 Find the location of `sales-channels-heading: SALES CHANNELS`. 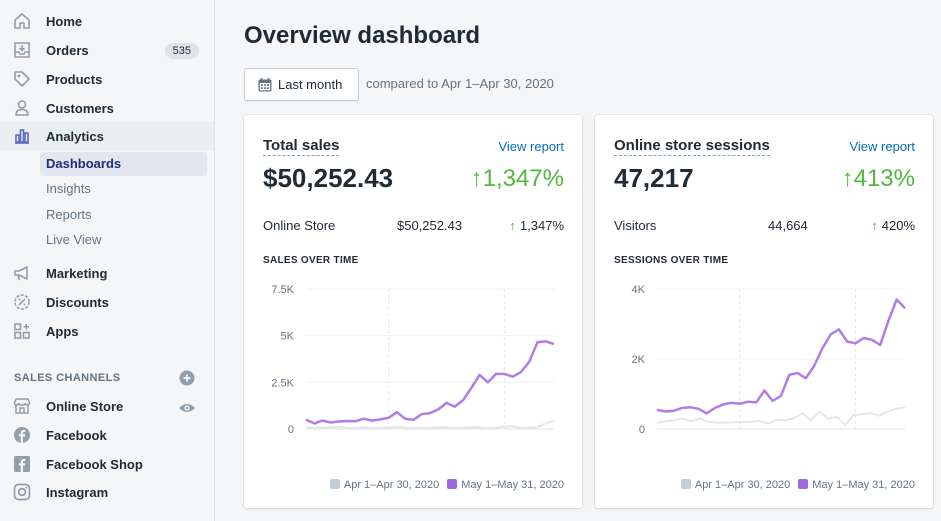

sales-channels-heading: SALES CHANNELS is located at coordinates (67, 378).